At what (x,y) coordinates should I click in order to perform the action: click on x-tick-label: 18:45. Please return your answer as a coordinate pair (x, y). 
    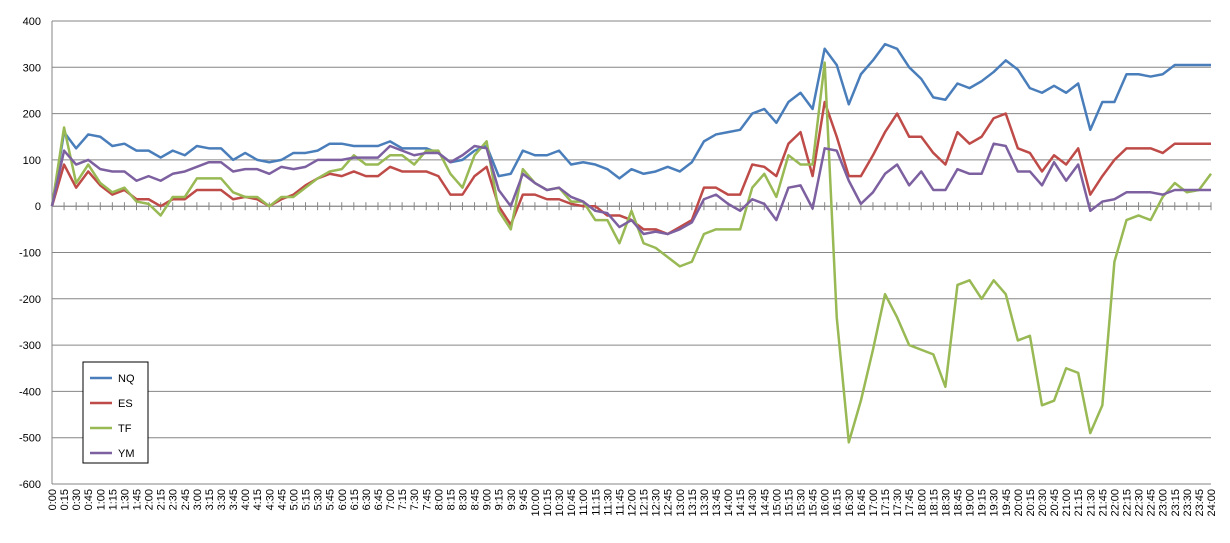
    Looking at the image, I should click on (958, 503).